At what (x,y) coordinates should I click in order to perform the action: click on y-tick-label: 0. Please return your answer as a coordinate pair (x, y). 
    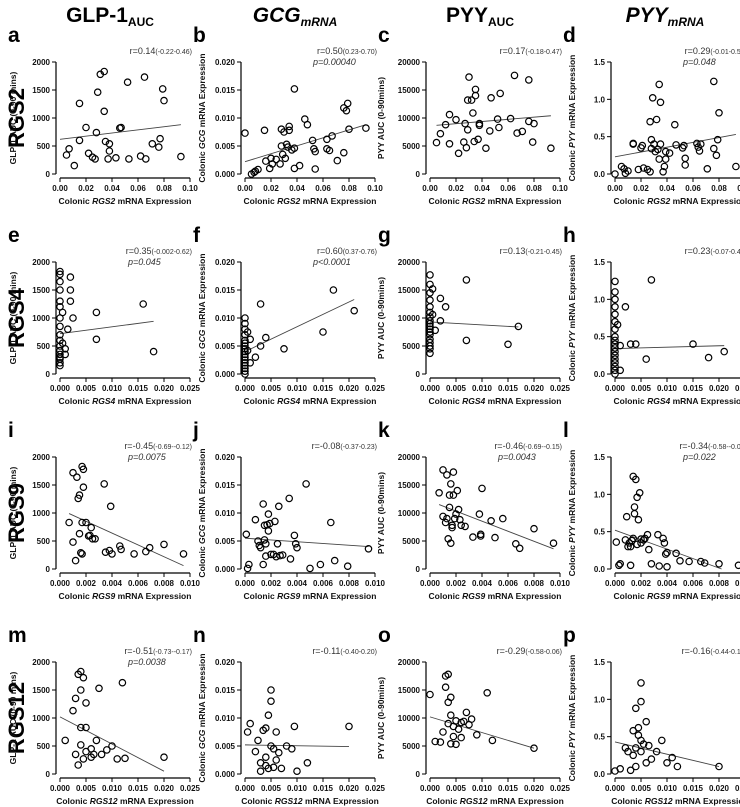
    Looking at the image, I should click on (48, 374).